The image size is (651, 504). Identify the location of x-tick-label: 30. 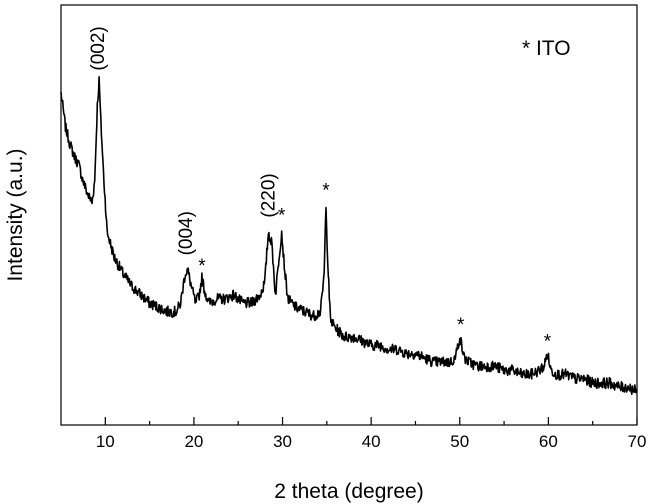
(282, 441).